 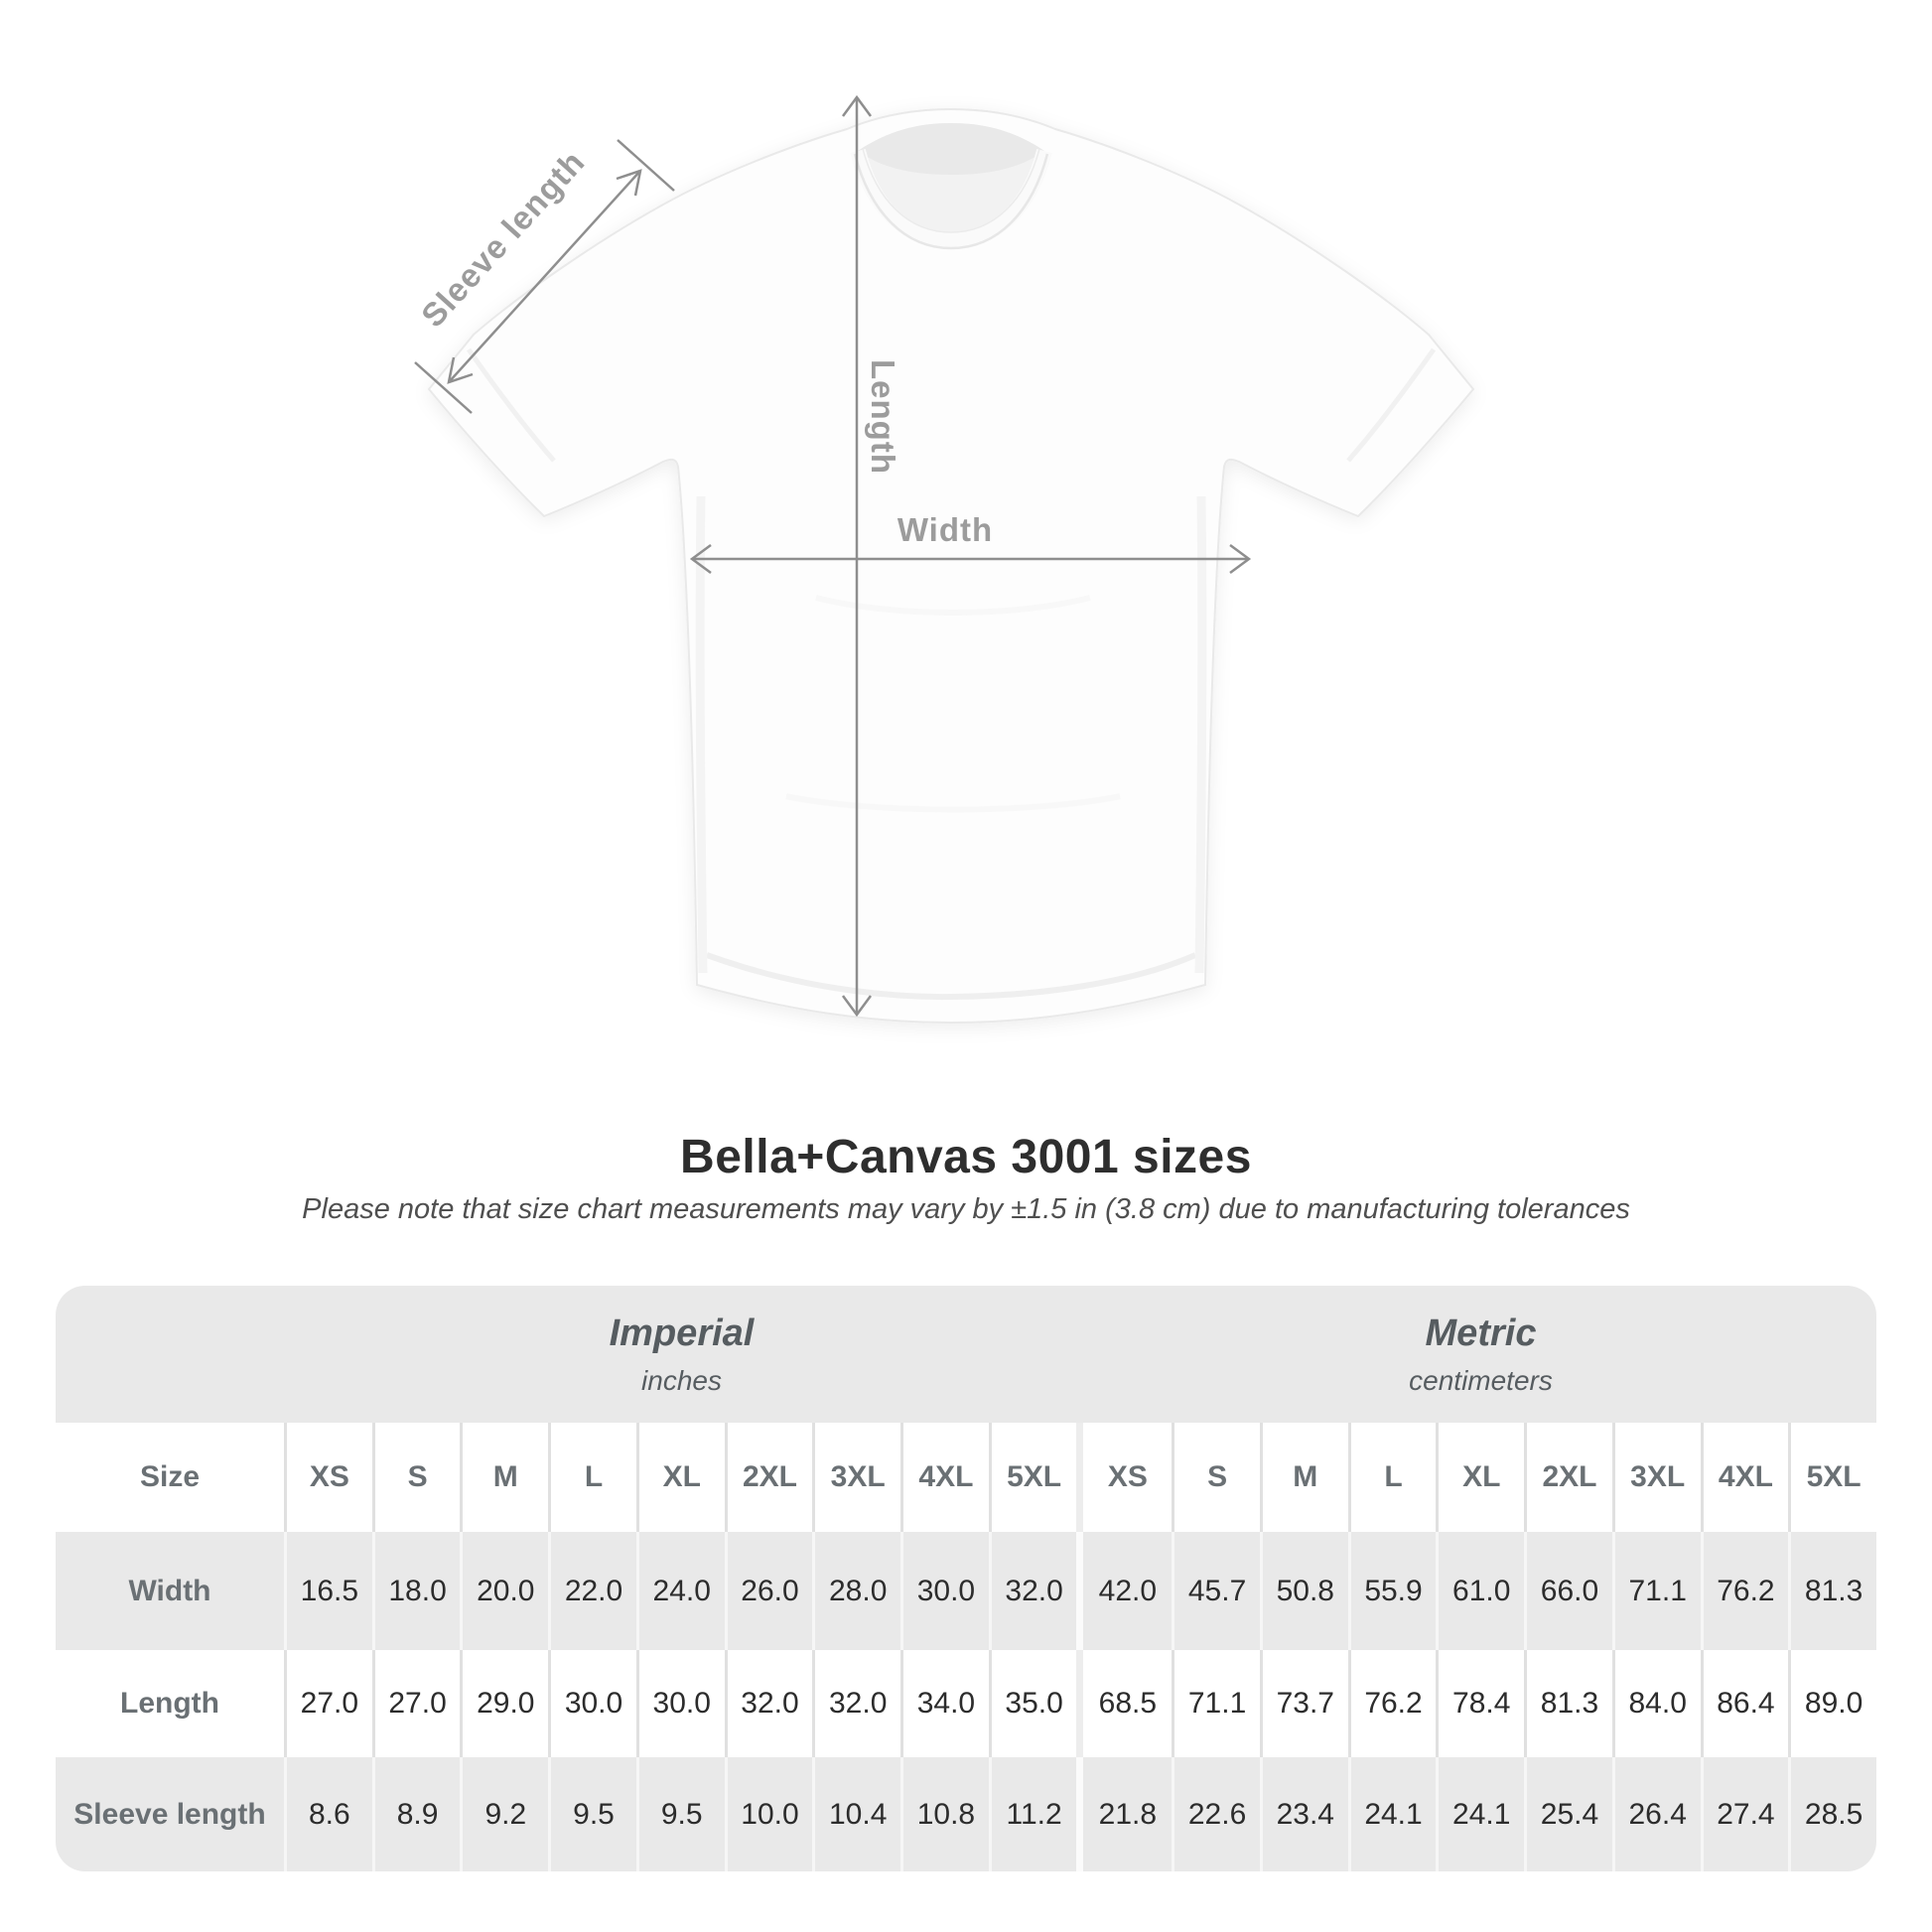 I want to click on collar-seam, so click(x=951, y=202).